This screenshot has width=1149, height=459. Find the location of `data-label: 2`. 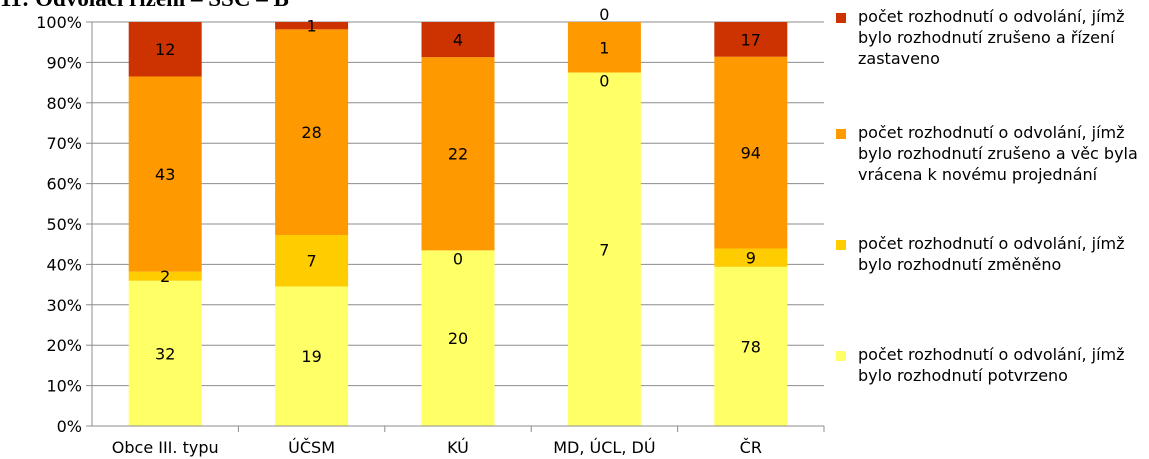

data-label: 2 is located at coordinates (165, 276).